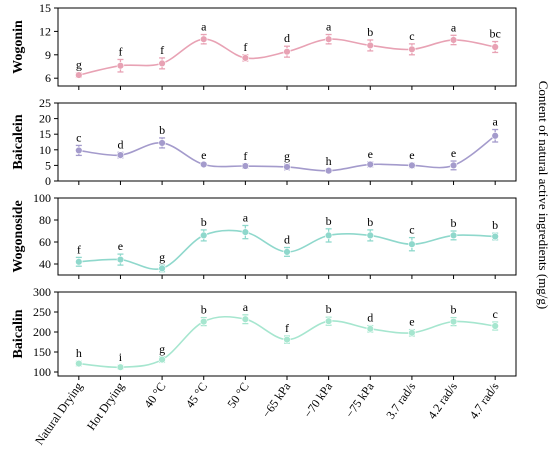  What do you see at coordinates (196, 395) in the screenshot?
I see `x-tick-label: 45 °C` at bounding box center [196, 395].